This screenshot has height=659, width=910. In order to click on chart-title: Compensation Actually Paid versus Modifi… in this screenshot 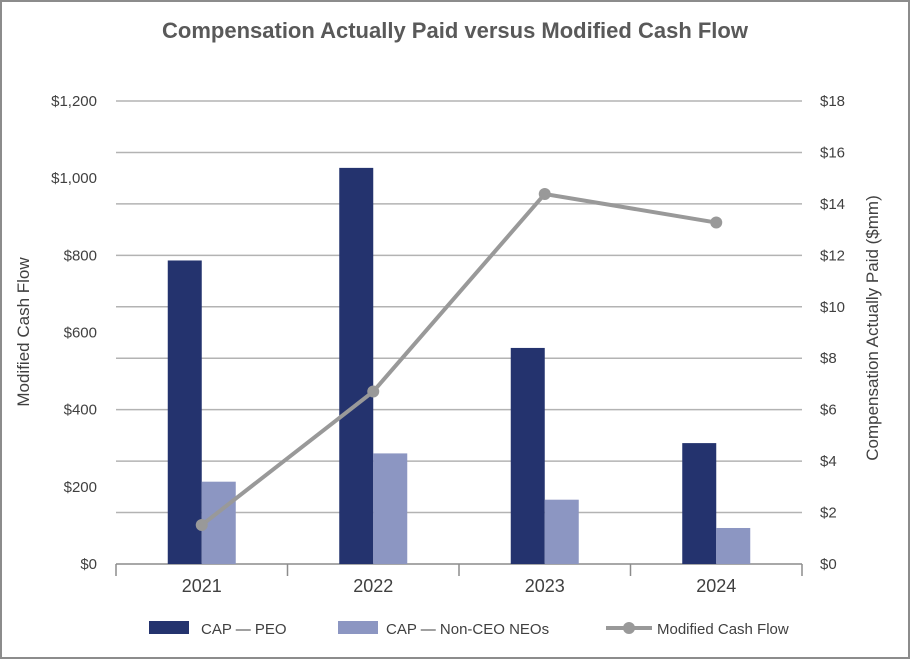, I will do `click(455, 30)`.